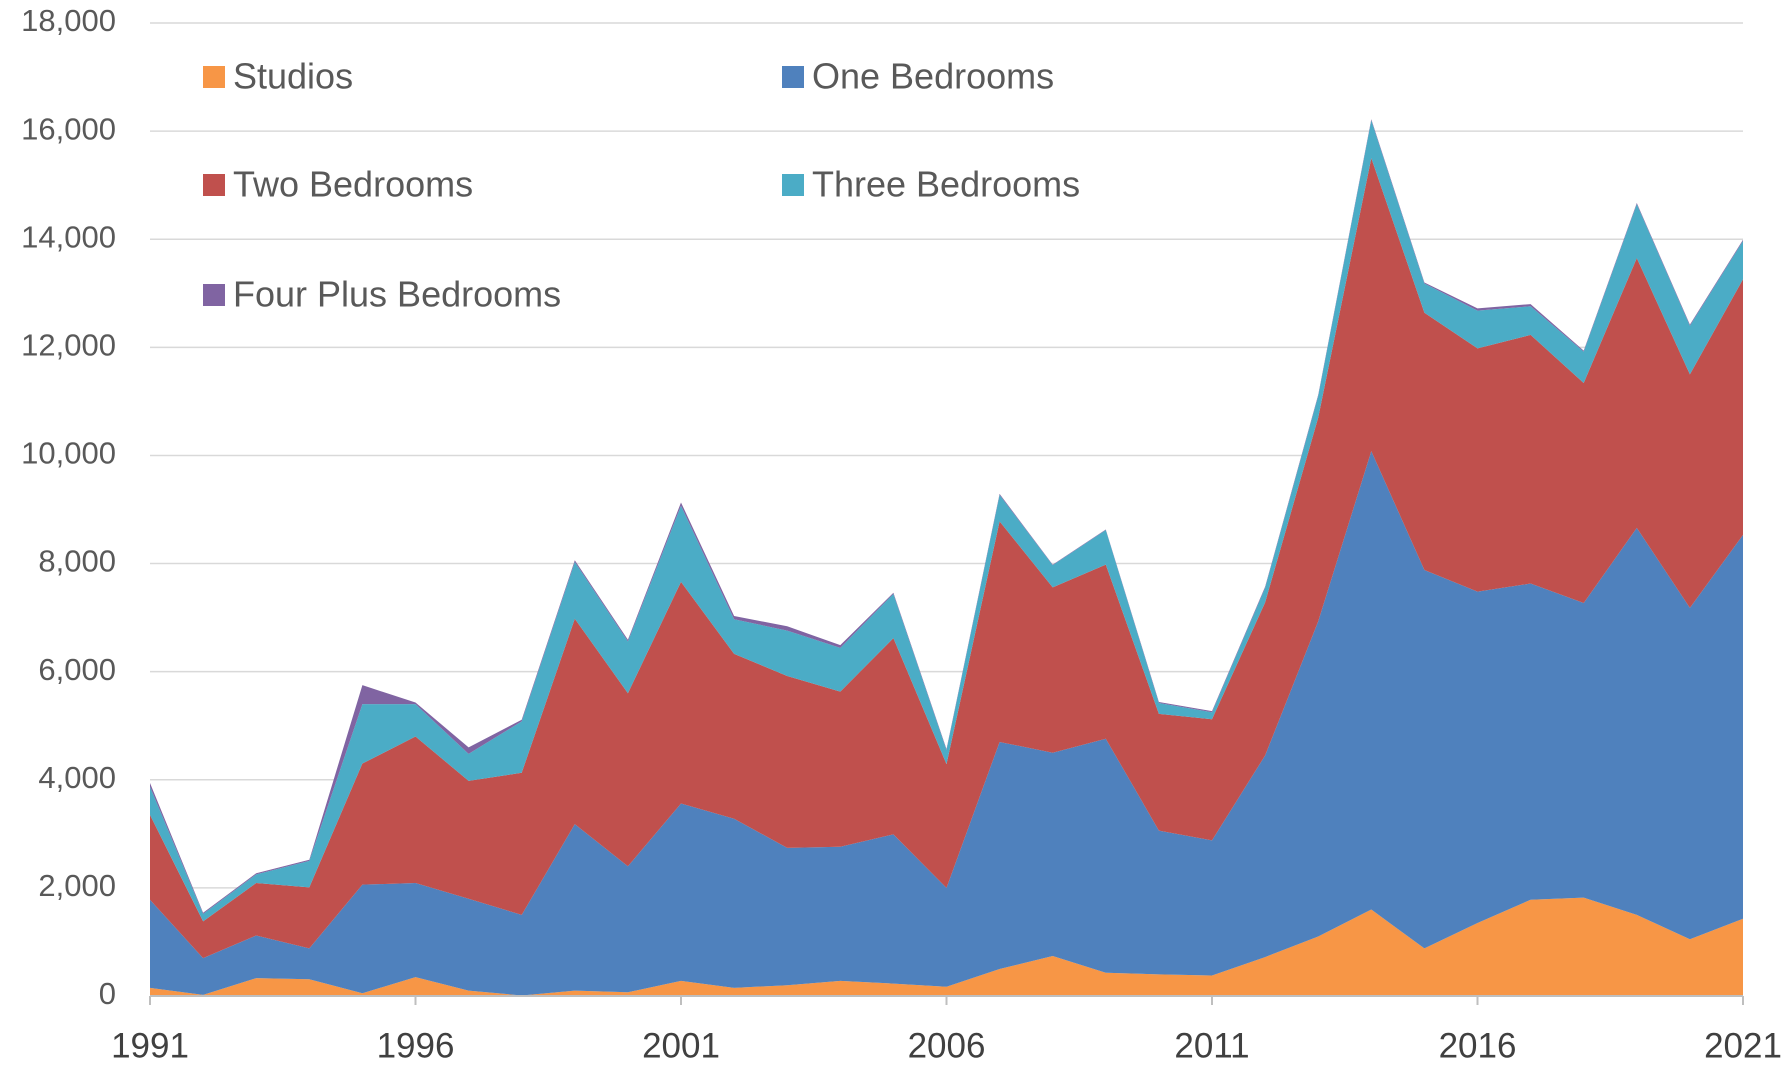 This screenshot has height=1068, width=1788. I want to click on y-tick-label: 10,000, so click(68, 453).